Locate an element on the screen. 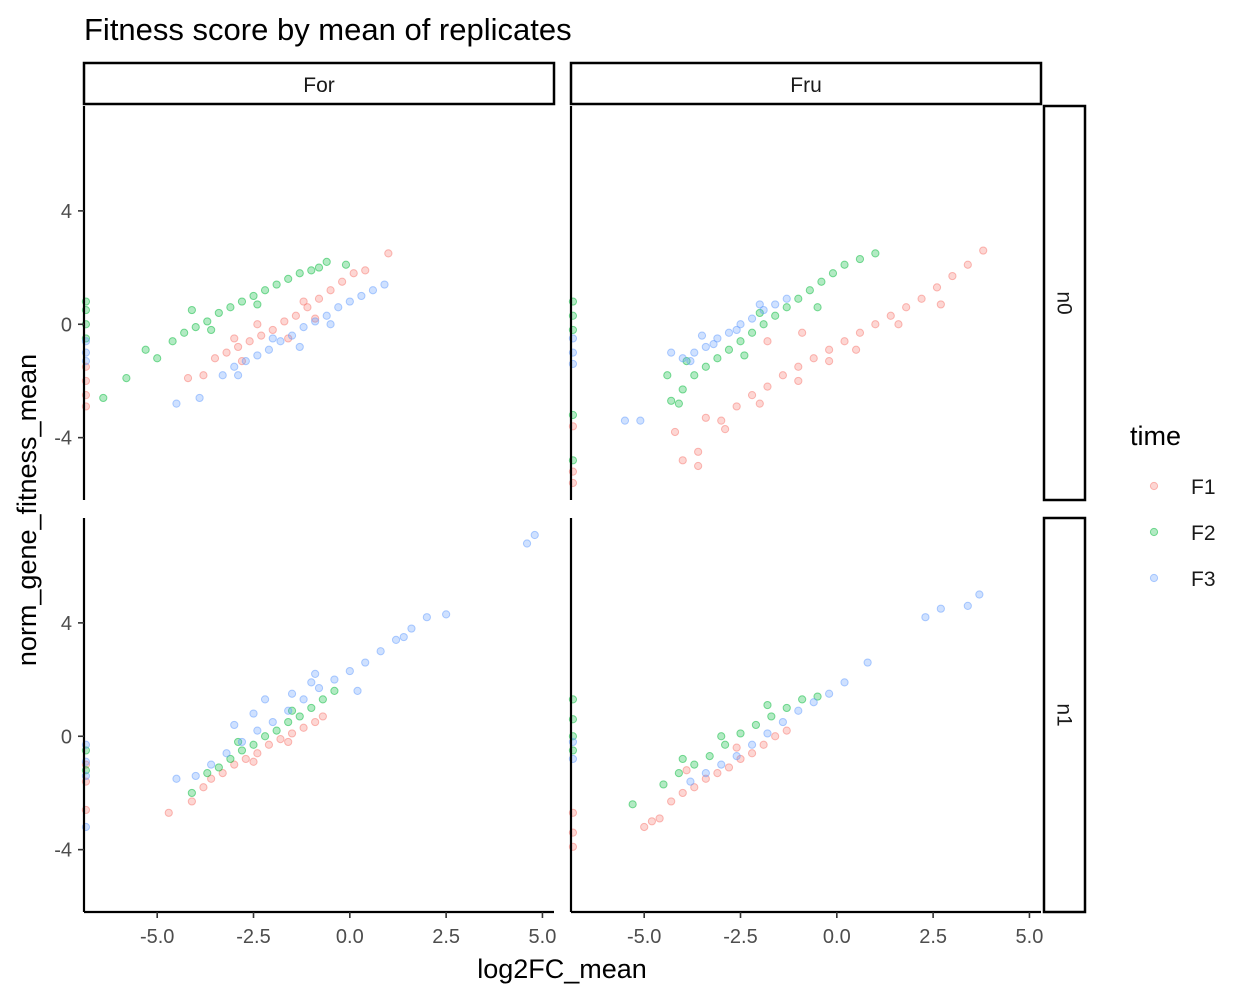 The height and width of the screenshot is (998, 1248). series-F2 is located at coordinates (695, 750).